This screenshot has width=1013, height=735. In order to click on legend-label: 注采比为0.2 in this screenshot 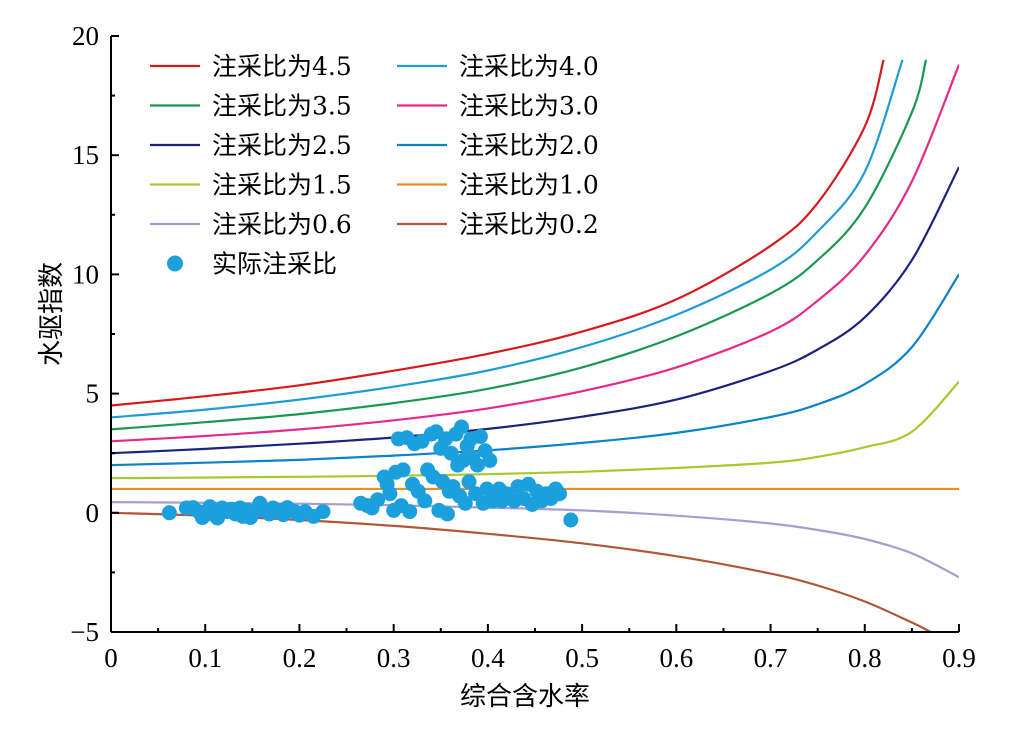, I will do `click(529, 224)`.